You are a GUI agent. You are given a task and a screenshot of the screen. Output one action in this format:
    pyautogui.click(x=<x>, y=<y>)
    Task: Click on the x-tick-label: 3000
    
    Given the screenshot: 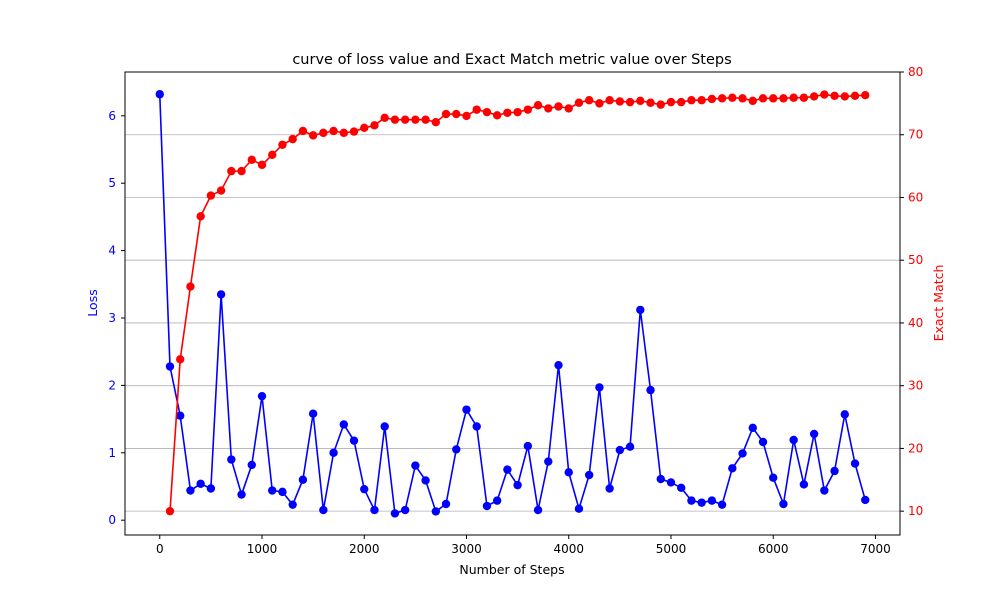 What is the action you would take?
    pyautogui.click(x=466, y=549)
    